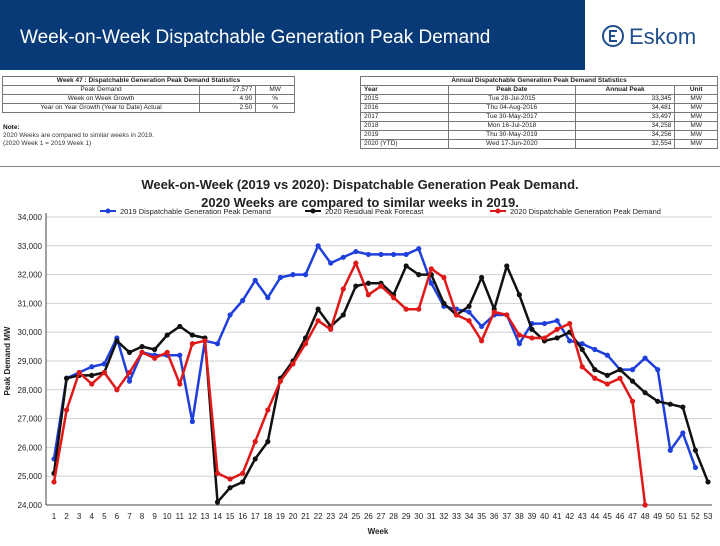 The image size is (720, 546). I want to click on x-tick-label: 13, so click(204, 516).